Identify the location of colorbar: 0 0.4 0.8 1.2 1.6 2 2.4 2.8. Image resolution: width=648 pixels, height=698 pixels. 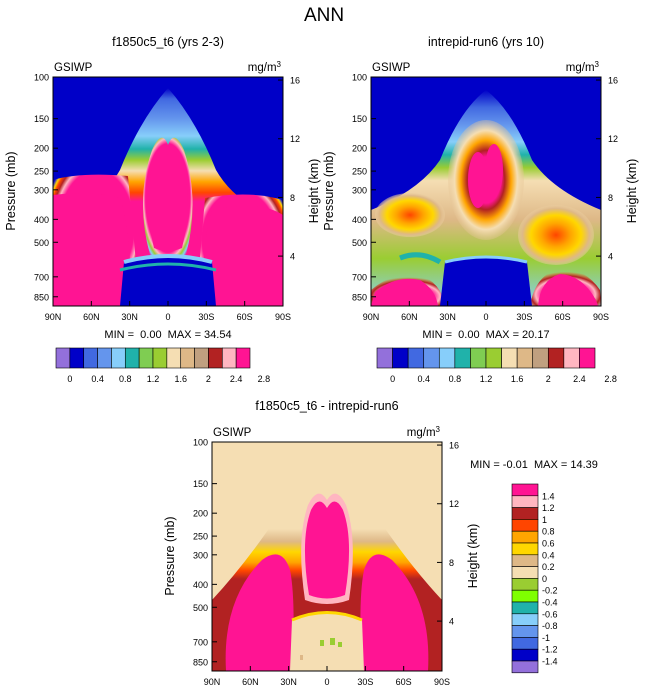
(496, 365).